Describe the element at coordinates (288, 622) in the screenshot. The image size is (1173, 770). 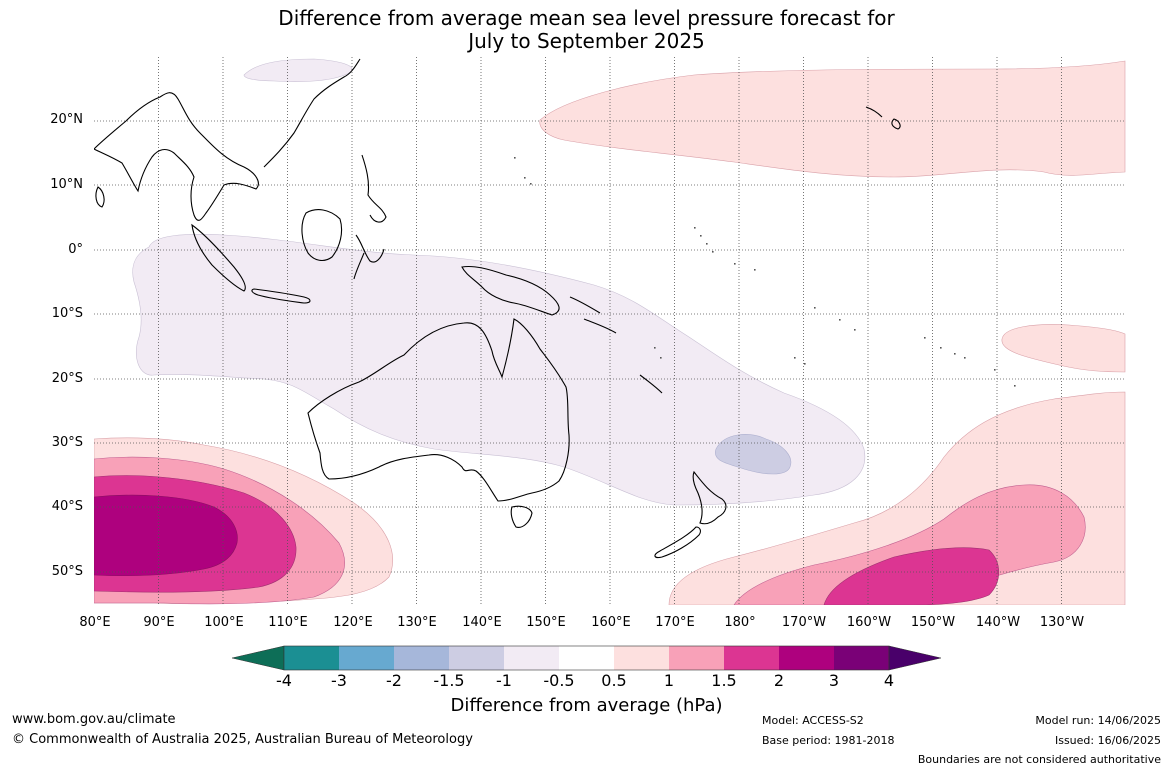
I see `lon-label-110e: 110°E` at that location.